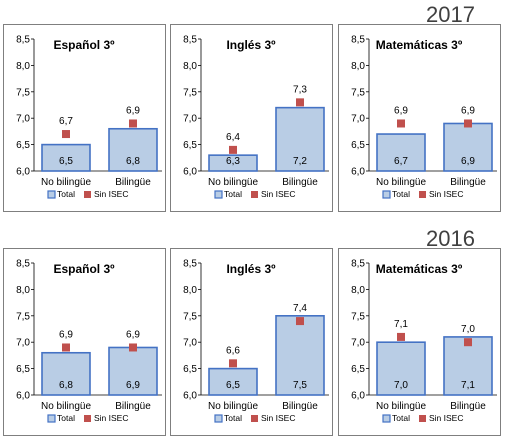  Describe the element at coordinates (450, 238) in the screenshot. I see `year-label-2016: 2016` at that location.